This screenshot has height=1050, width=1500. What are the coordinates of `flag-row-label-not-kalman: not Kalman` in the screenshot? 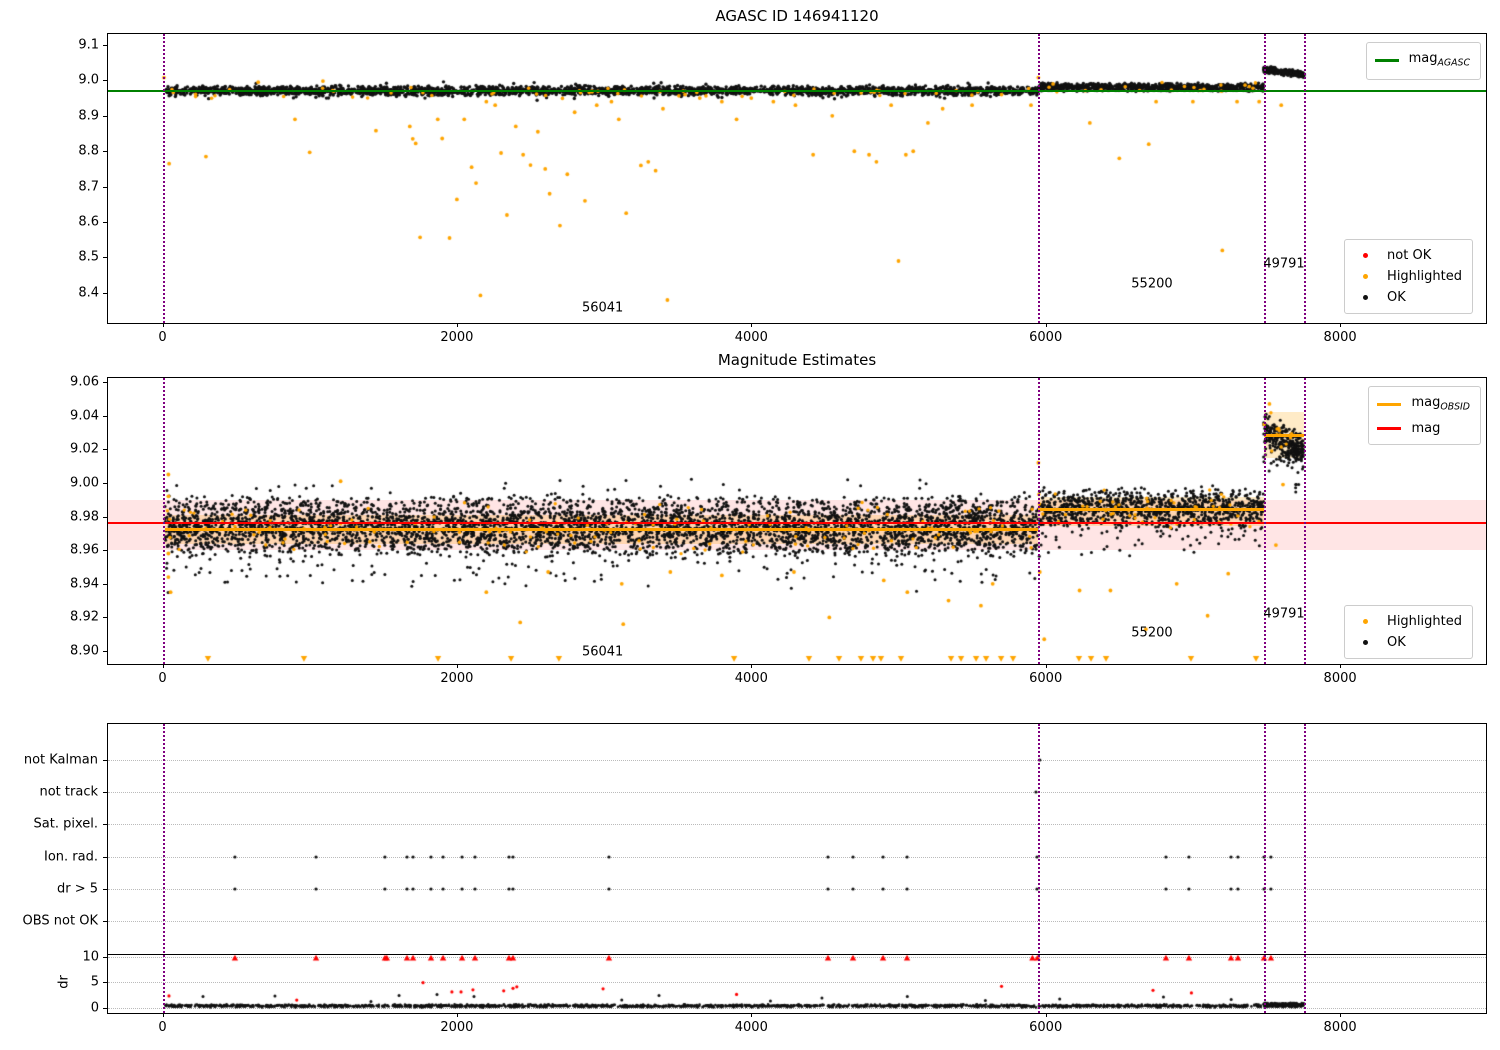 It's located at (60, 760).